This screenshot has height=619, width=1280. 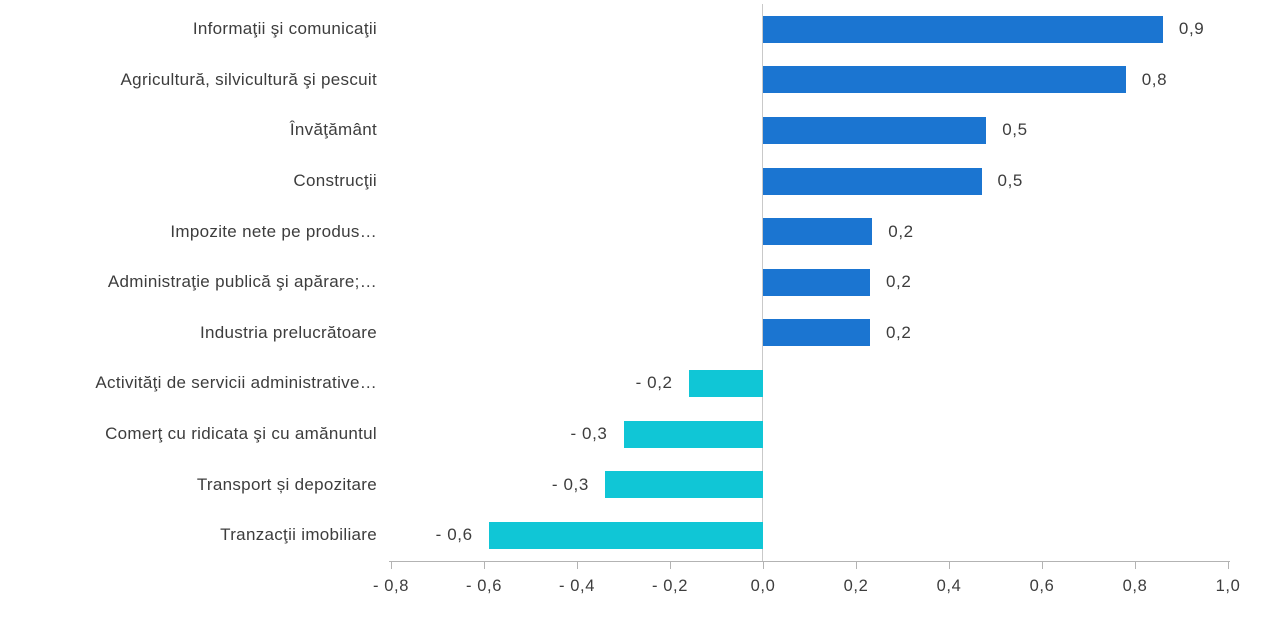 I want to click on category-label: Agricultură, silvicultură şi pescuit, so click(x=248, y=79).